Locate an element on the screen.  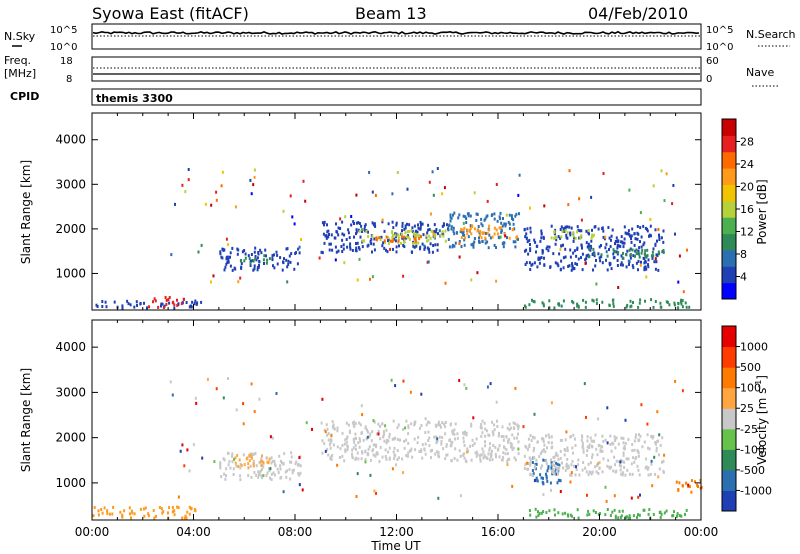
colorbar-tick-label: 24 is located at coordinates (747, 164).